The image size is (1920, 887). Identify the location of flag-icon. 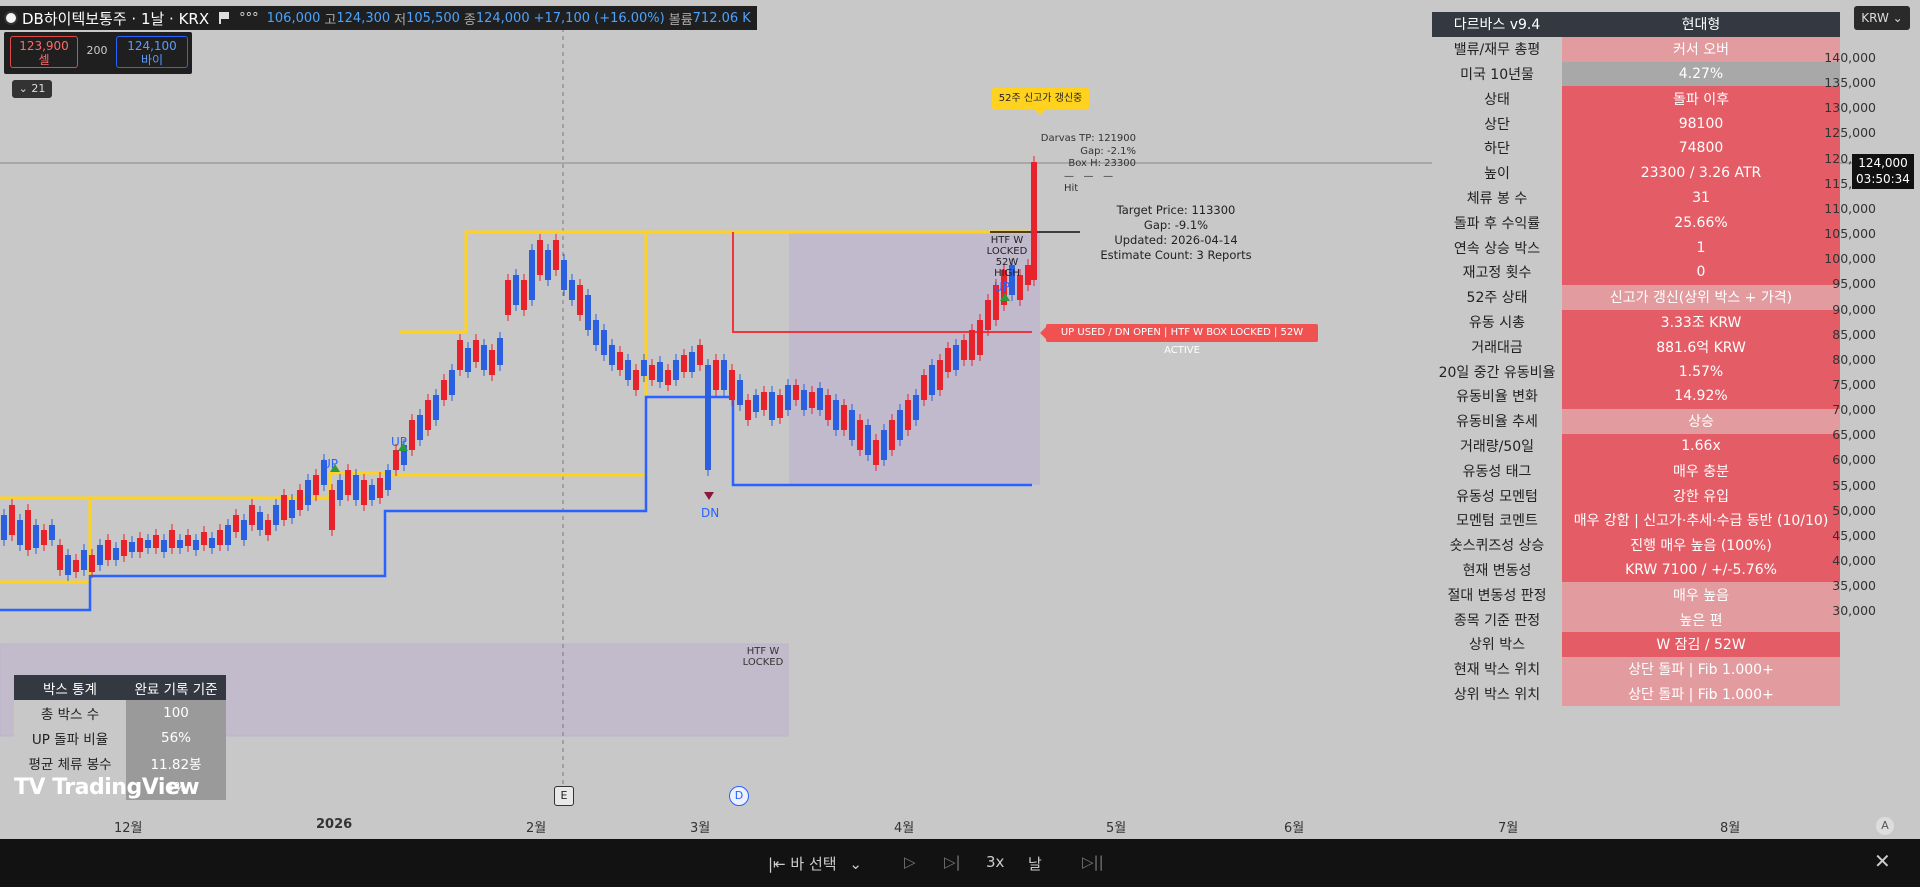
(224, 18).